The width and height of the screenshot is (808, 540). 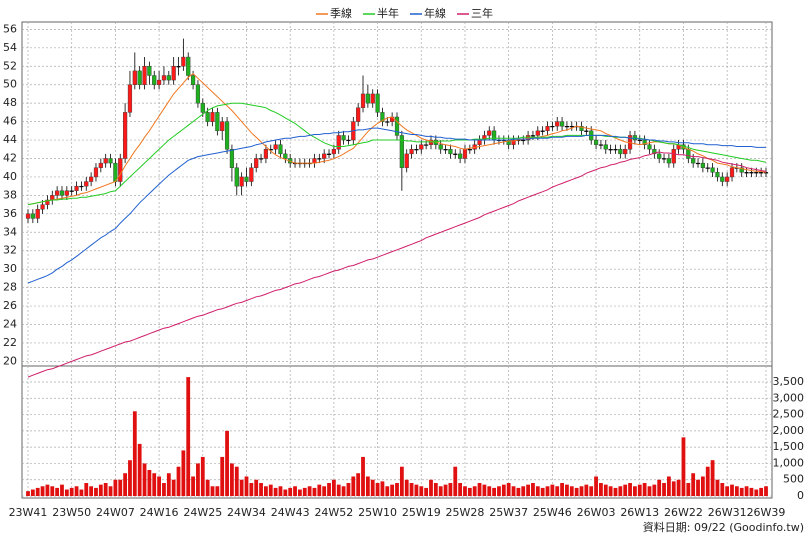 I want to click on y-tick-label: 50, so click(x=10, y=84).